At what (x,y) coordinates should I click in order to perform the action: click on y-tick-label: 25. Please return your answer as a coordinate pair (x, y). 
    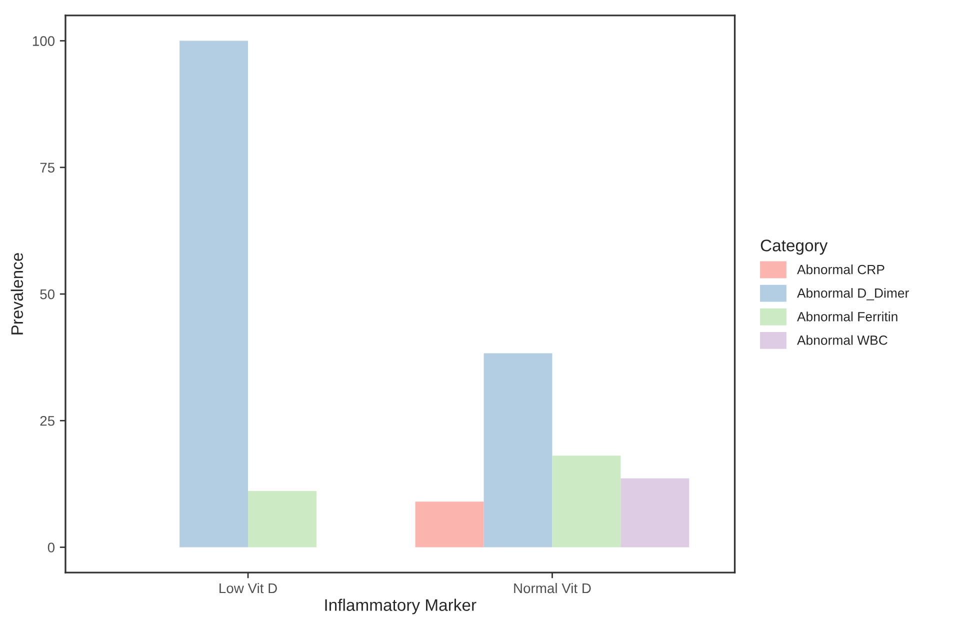
    Looking at the image, I should click on (47, 421).